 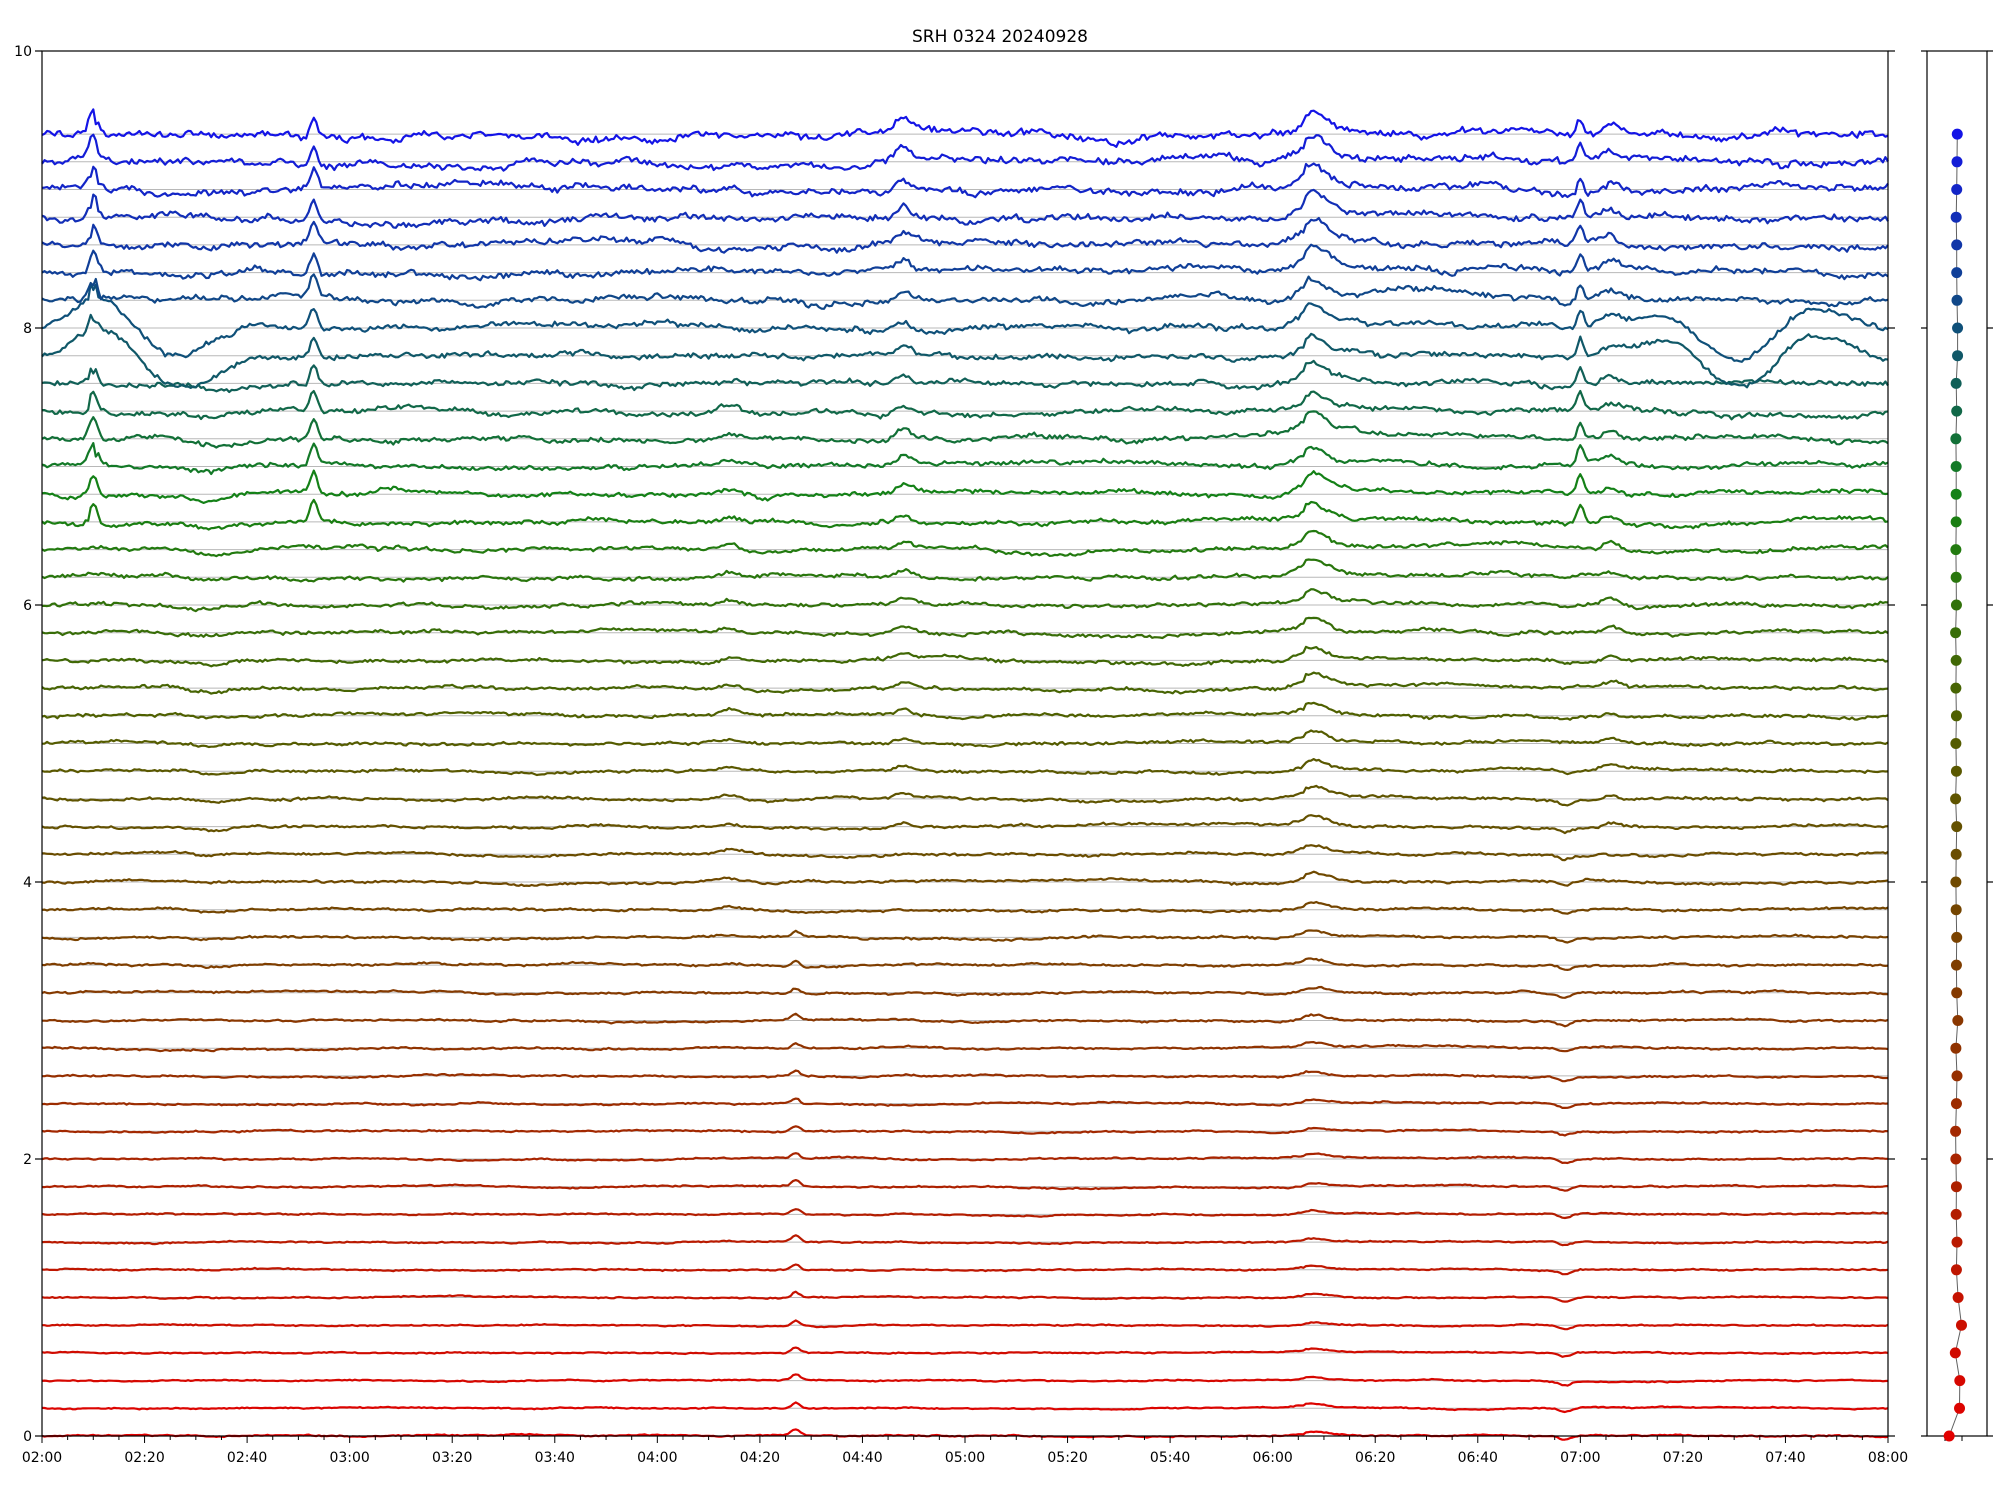 What do you see at coordinates (1375, 1458) in the screenshot?
I see `x-tick-label: 06:20` at bounding box center [1375, 1458].